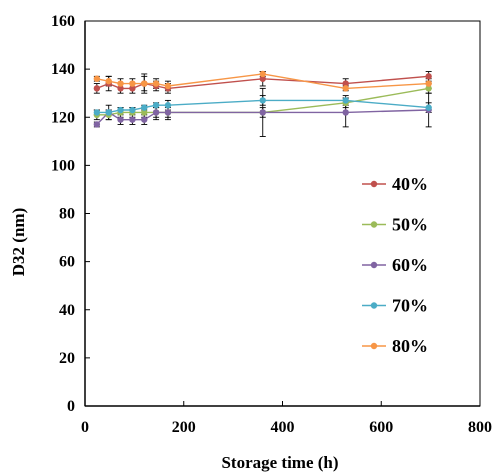 Image resolution: width=502 pixels, height=475 pixels. Describe the element at coordinates (410, 265) in the screenshot. I see `legend-label: 60%` at that location.